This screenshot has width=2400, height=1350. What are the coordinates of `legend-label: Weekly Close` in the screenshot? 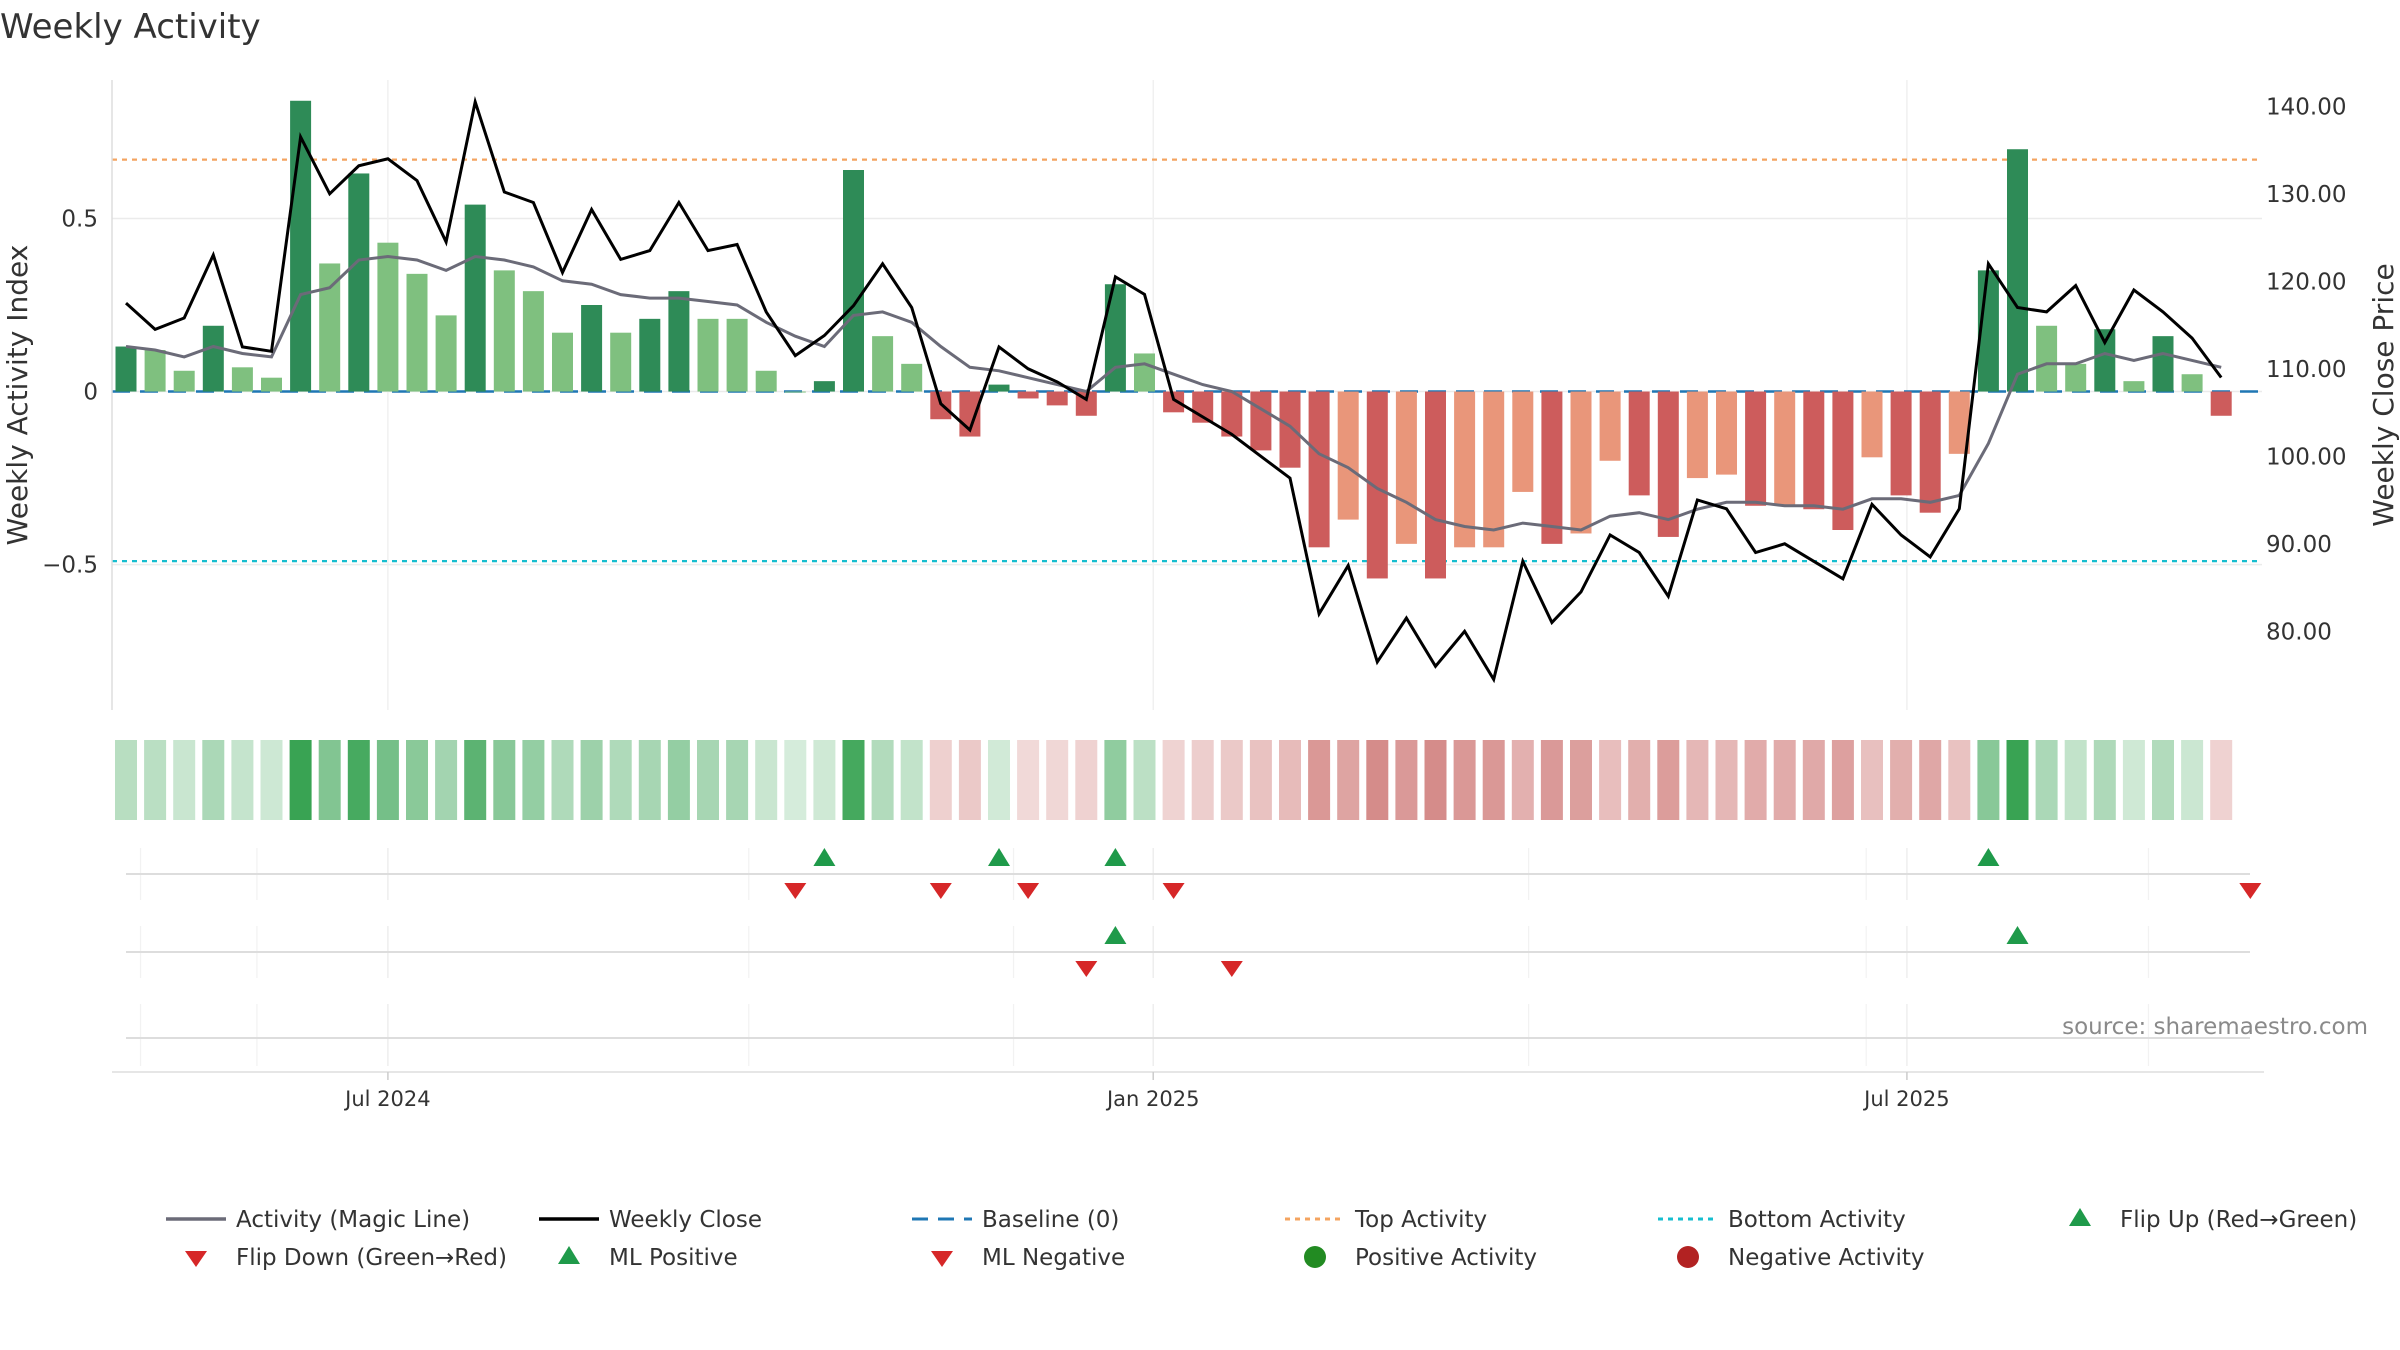 It's located at (685, 1220).